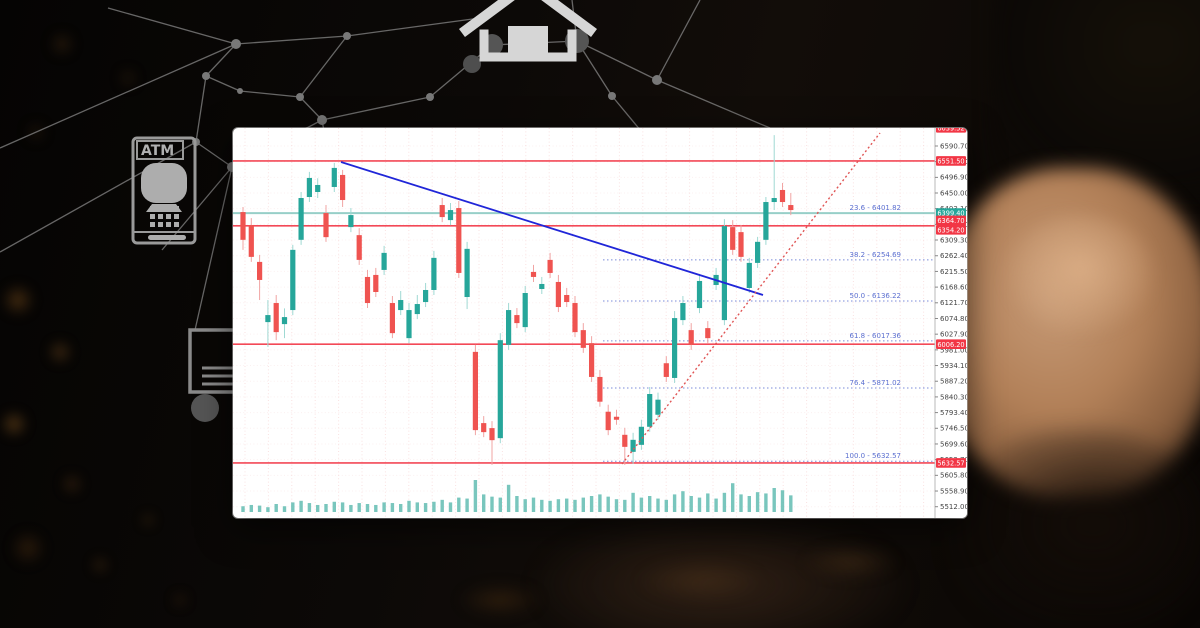 This screenshot has height=628, width=1200. What do you see at coordinates (875, 383) in the screenshot?
I see `fib-label: 76.4 - 5871.02` at bounding box center [875, 383].